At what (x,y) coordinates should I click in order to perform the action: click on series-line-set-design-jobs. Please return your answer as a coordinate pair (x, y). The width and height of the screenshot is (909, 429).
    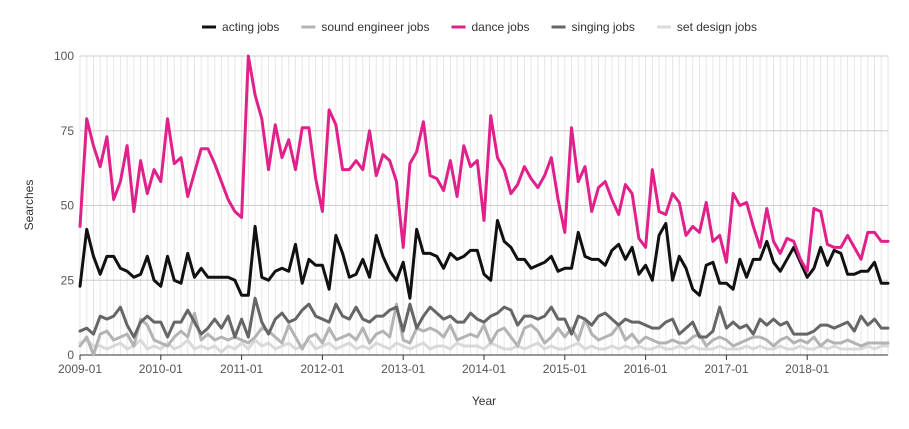
    Looking at the image, I should click on (484, 346).